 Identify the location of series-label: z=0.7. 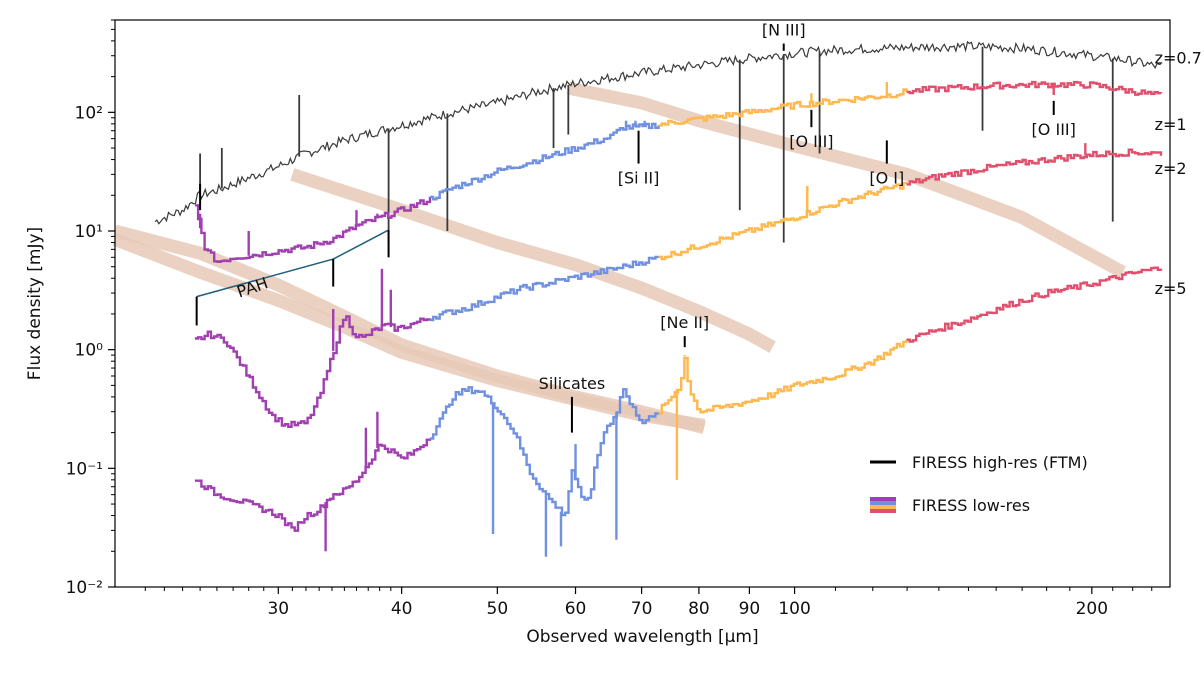
(1178, 57).